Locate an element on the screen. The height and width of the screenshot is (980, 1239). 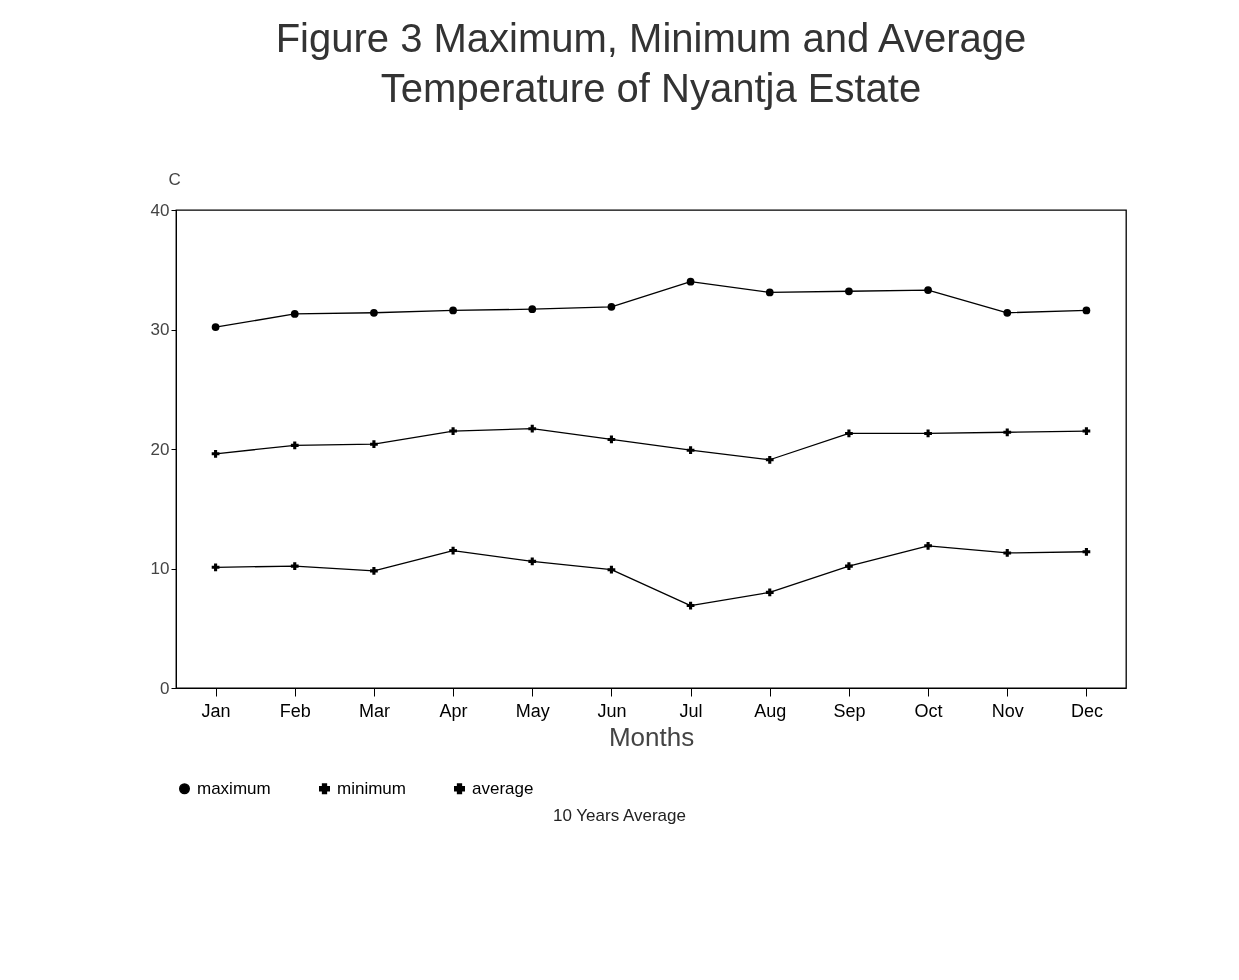
y-tick-label: 30 is located at coordinates (160, 329).